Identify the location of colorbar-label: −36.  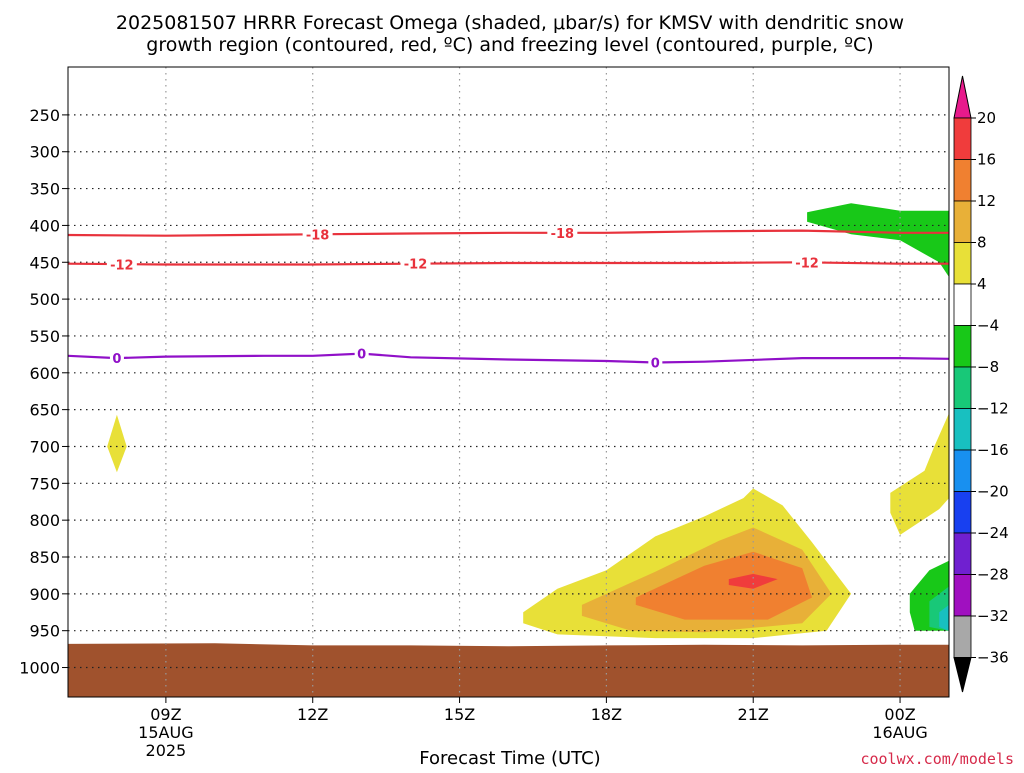
(993, 658).